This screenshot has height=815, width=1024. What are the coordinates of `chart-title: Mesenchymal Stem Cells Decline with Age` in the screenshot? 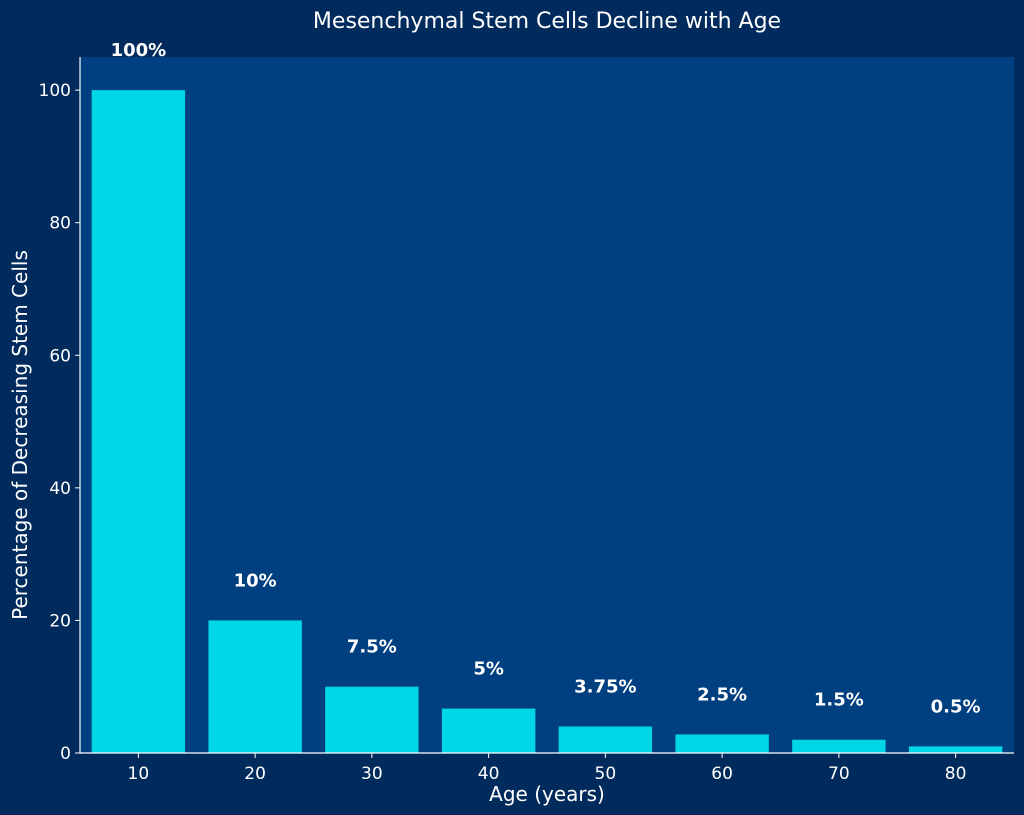 It's located at (547, 21).